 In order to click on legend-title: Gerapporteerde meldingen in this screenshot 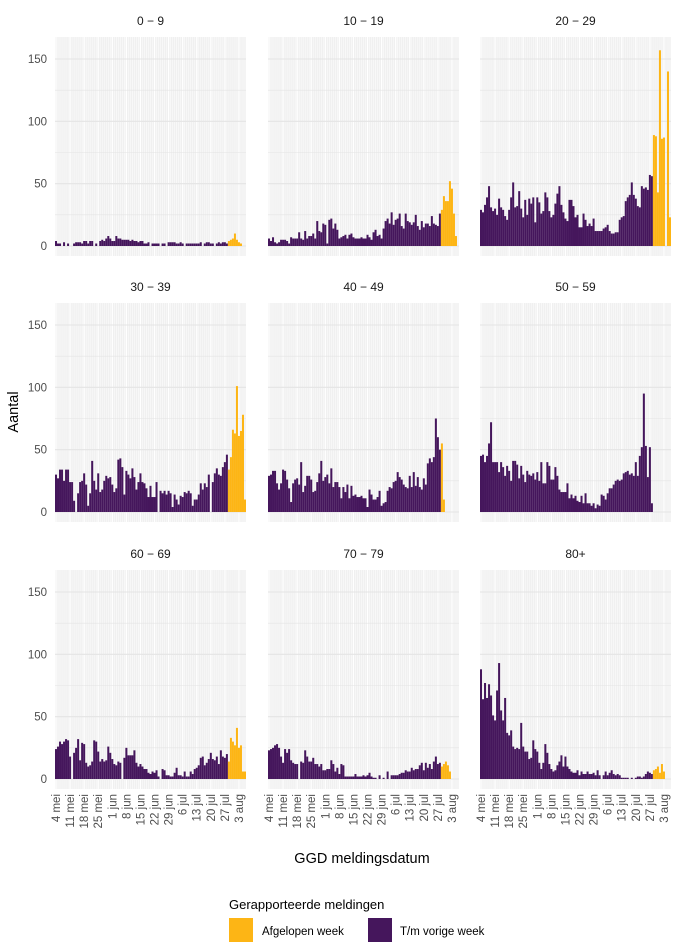, I will do `click(306, 904)`.